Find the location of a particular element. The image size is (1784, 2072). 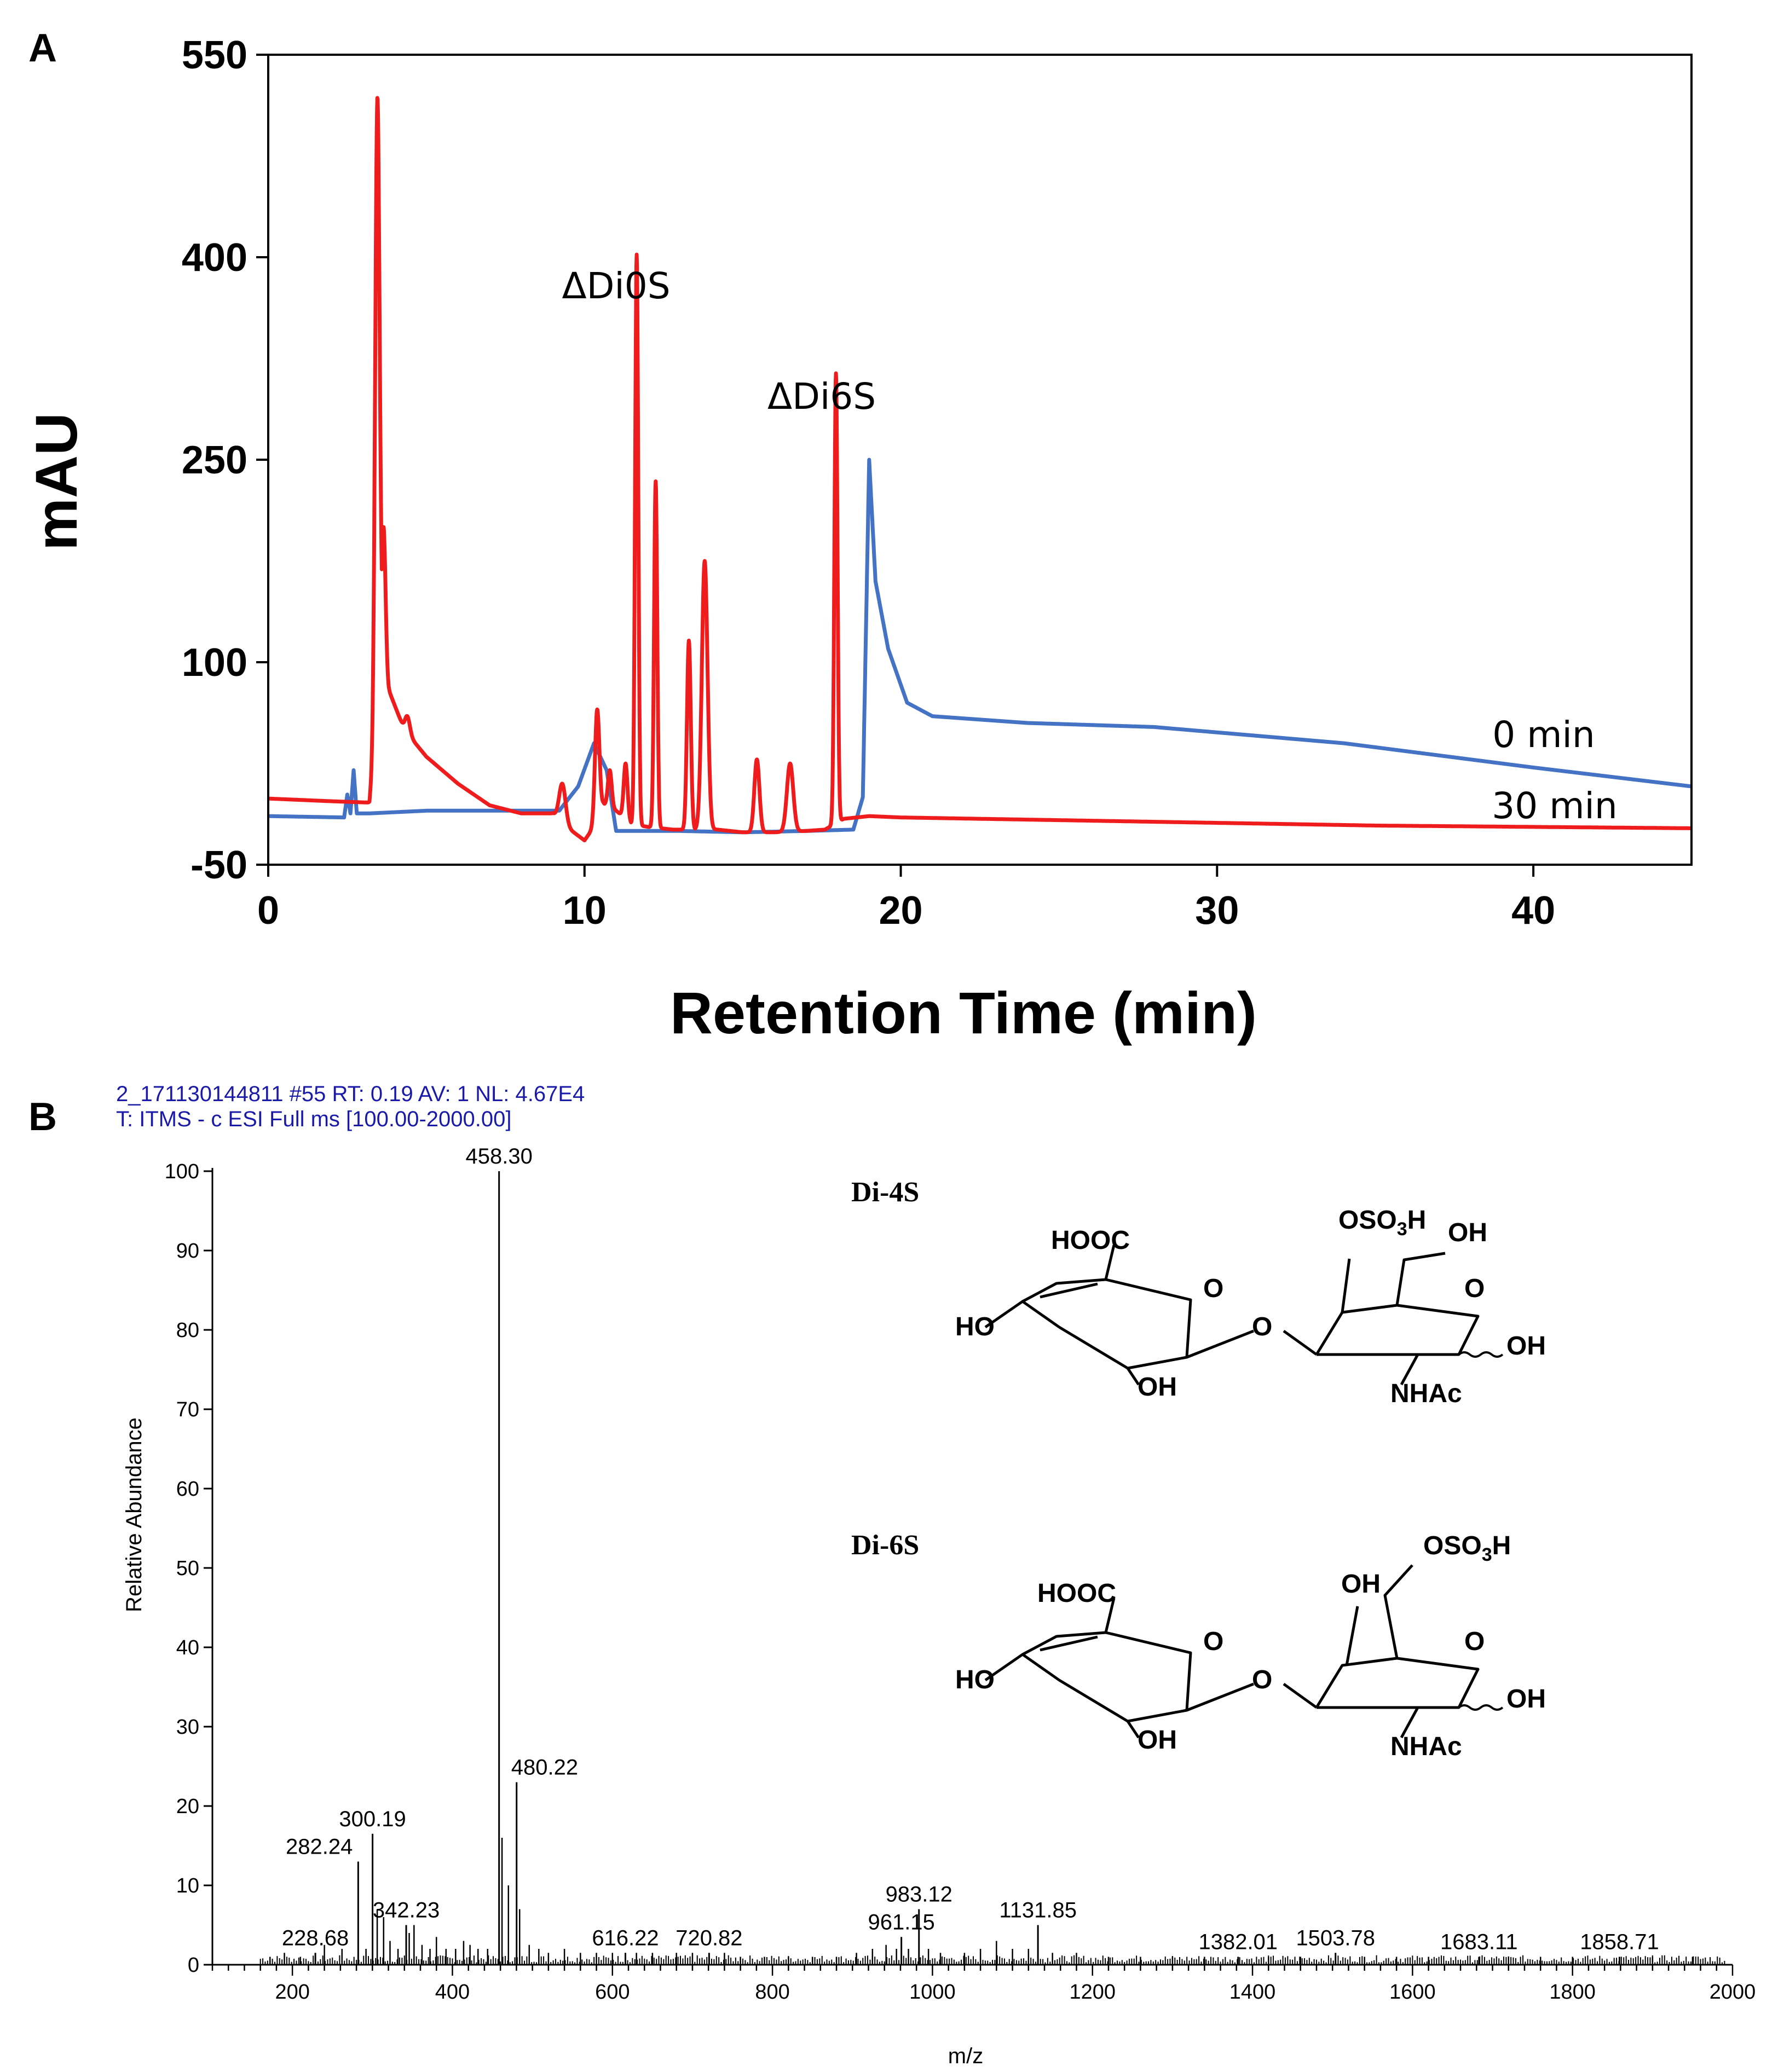

x-tick-label: 600 is located at coordinates (612, 1992).